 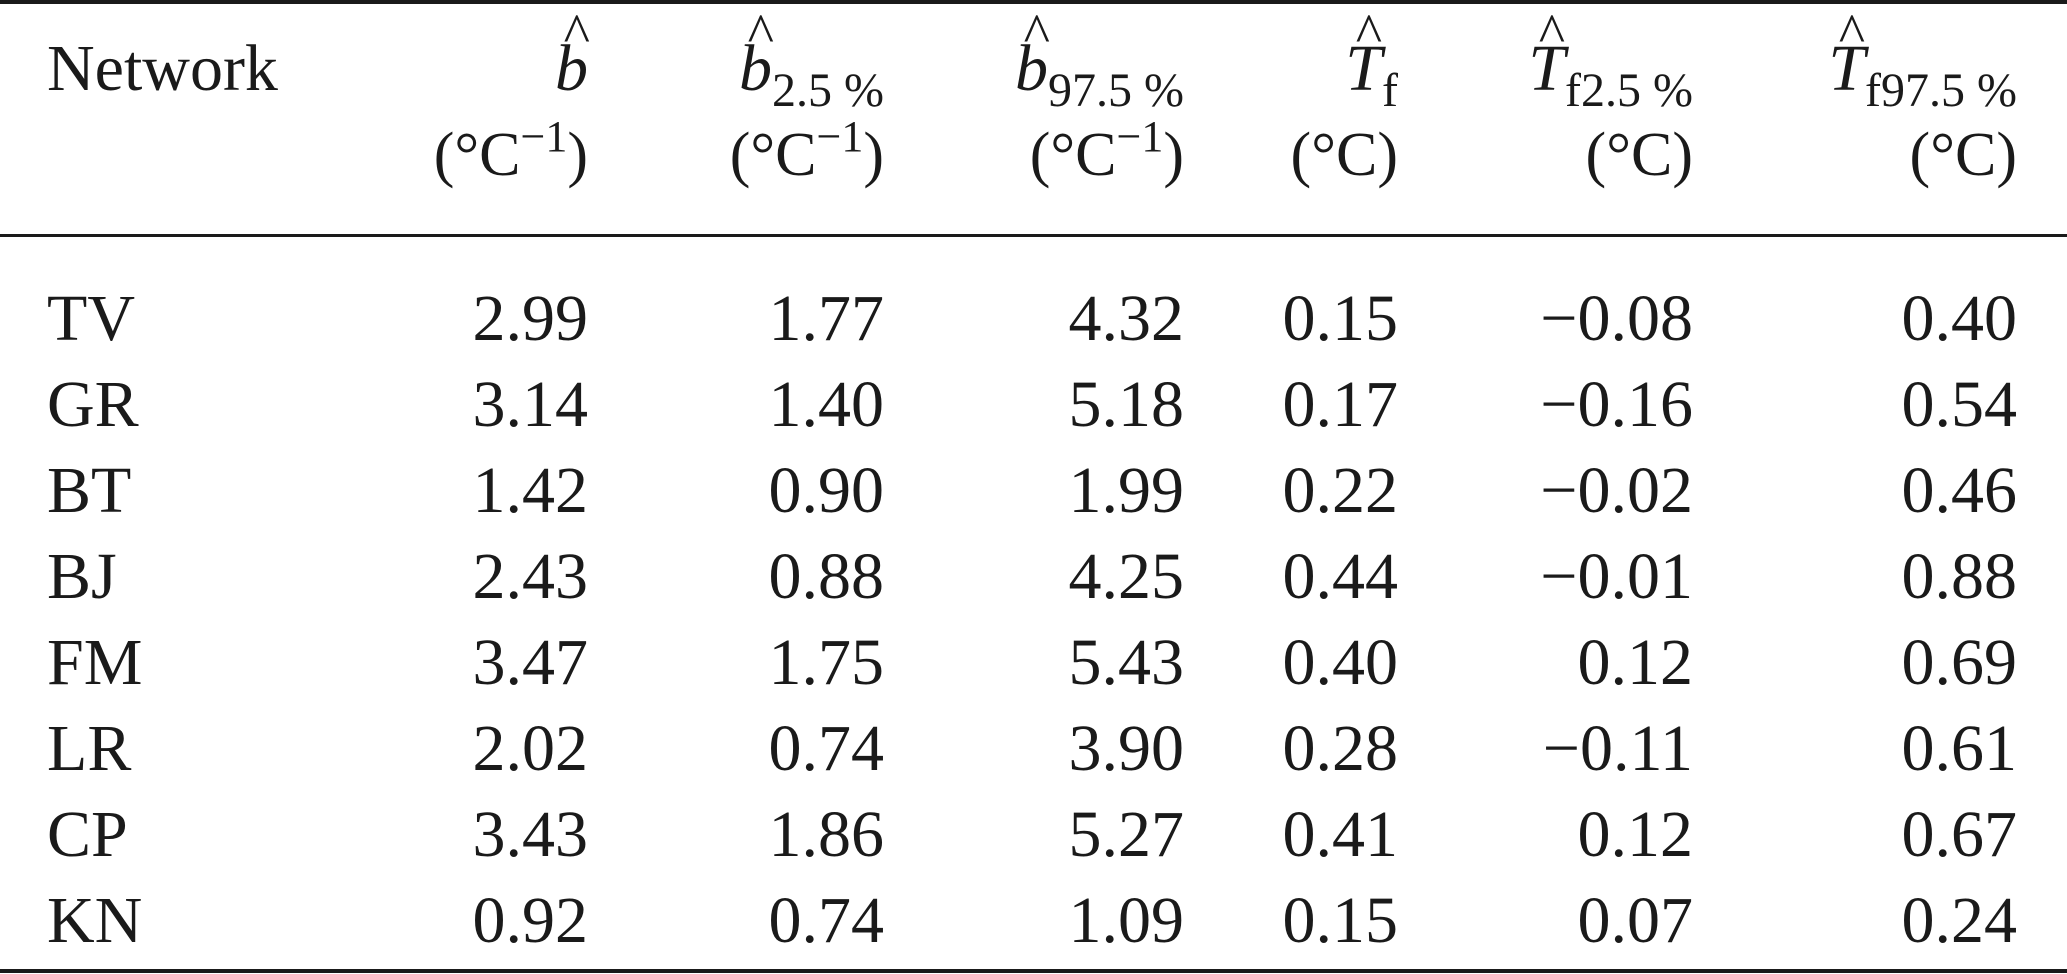 I want to click on value-b-97-5: 4.25, so click(x=1126, y=576).